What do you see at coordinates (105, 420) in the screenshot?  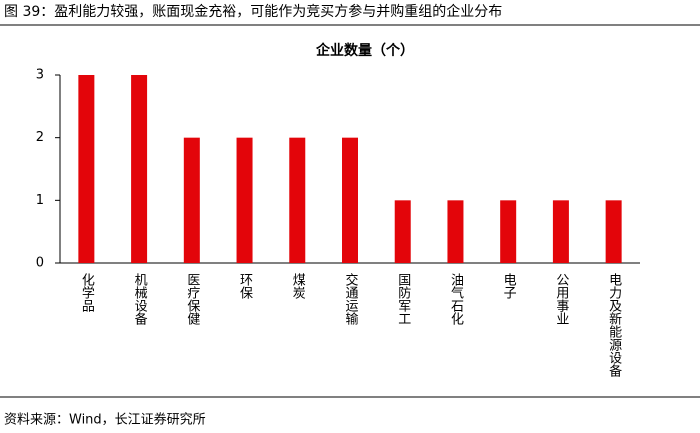 I see `source: 资料来源：Wind，长江证券研究所` at bounding box center [105, 420].